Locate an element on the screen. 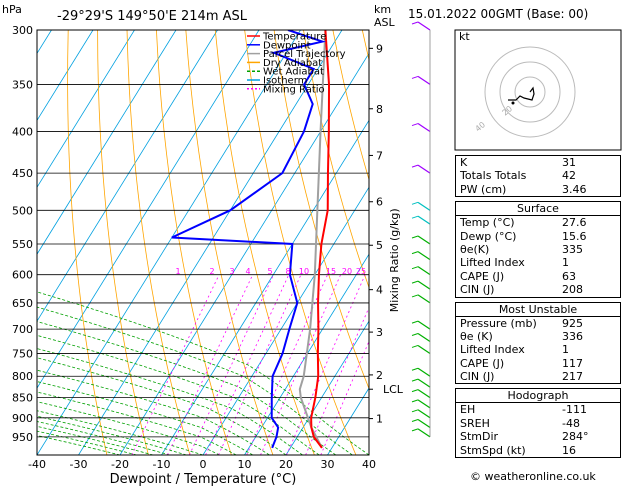  mixing-ratio-label: 10 is located at coordinates (304, 271).